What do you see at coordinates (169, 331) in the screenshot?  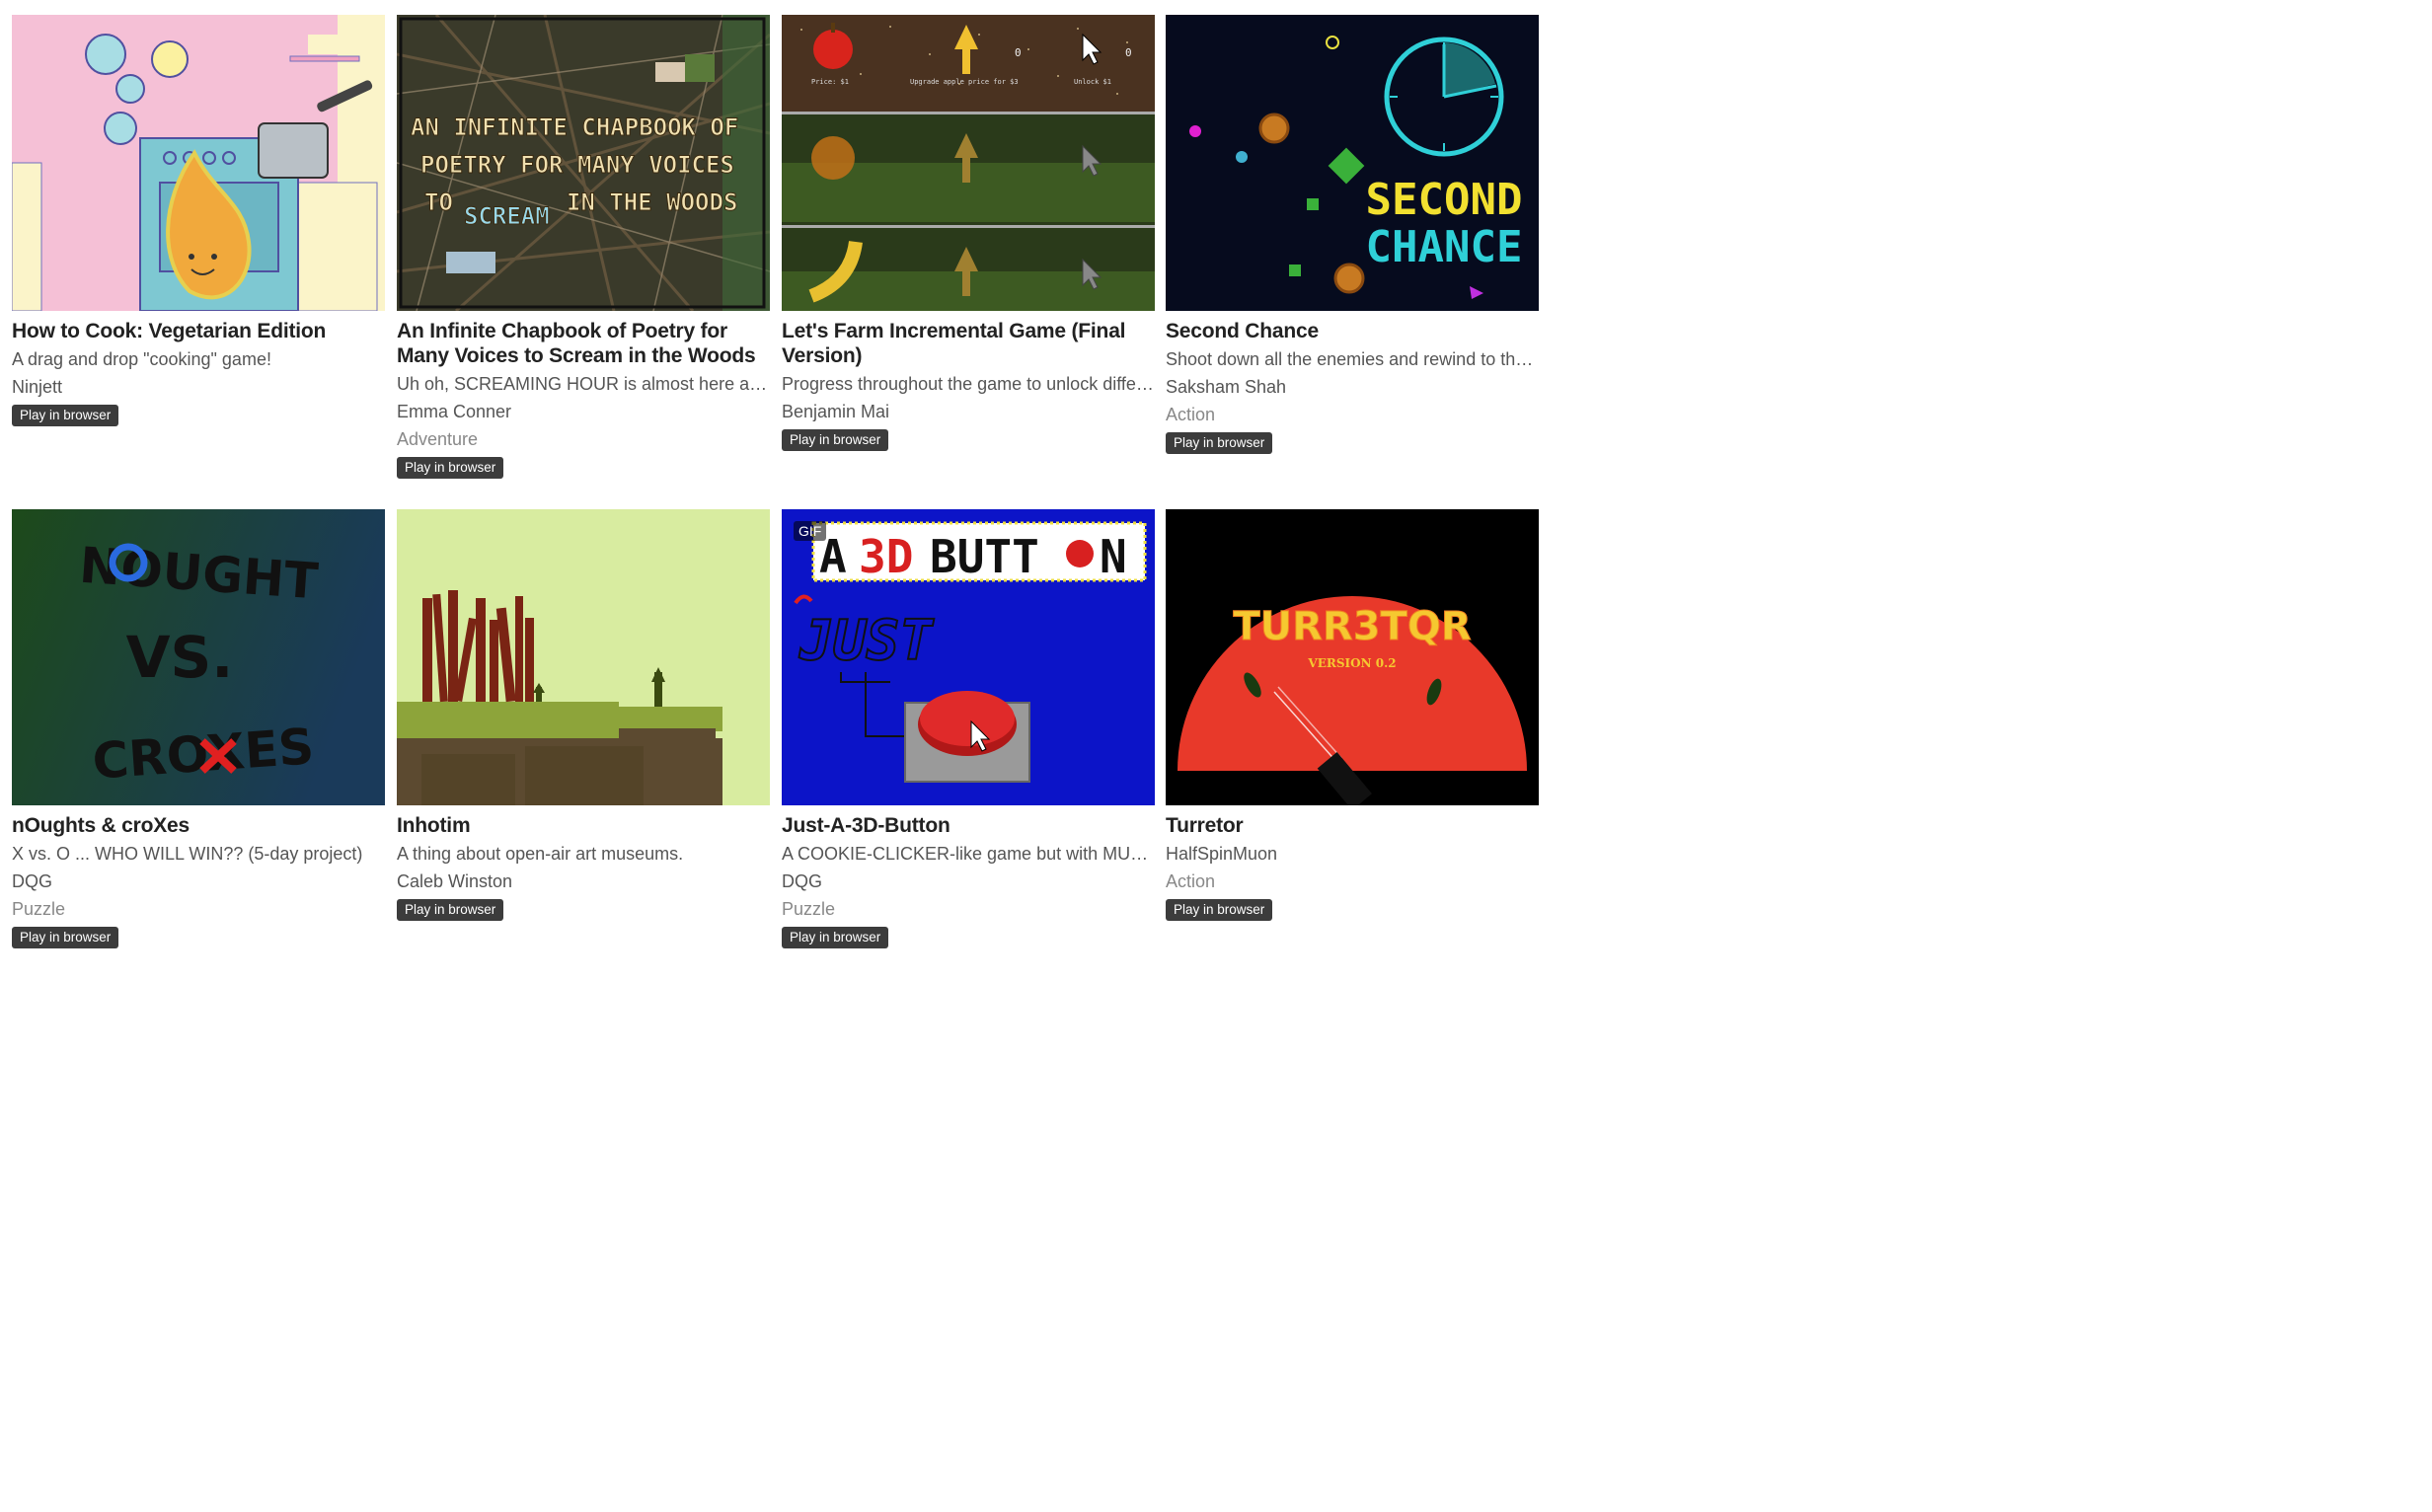 I see `game-title: How to Cook: Vegetarian Edition` at bounding box center [169, 331].